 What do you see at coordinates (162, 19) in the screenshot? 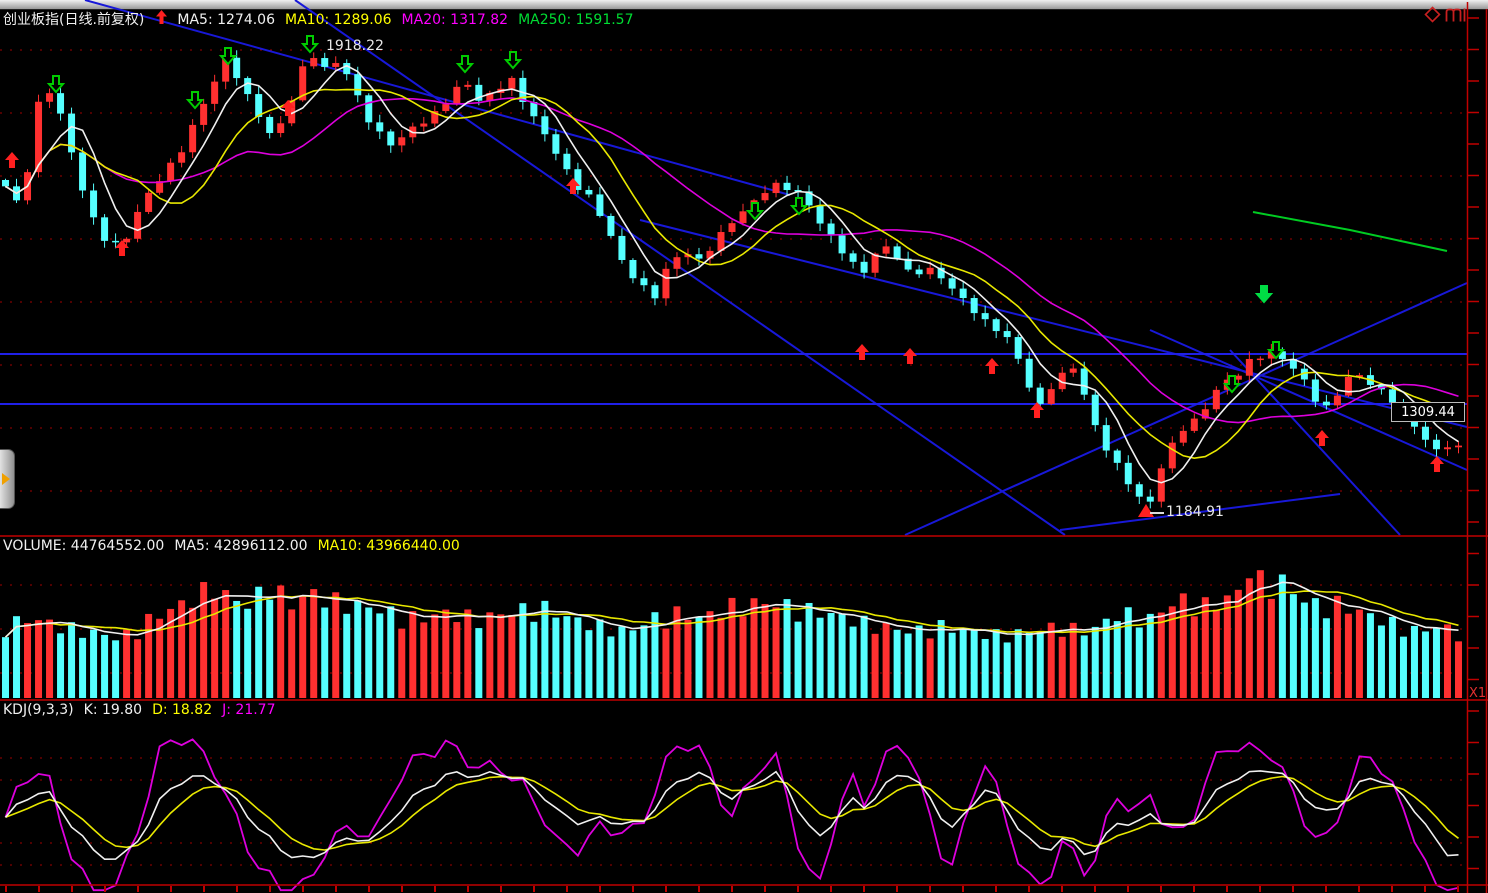
I see `up-arrow-icon` at bounding box center [162, 19].